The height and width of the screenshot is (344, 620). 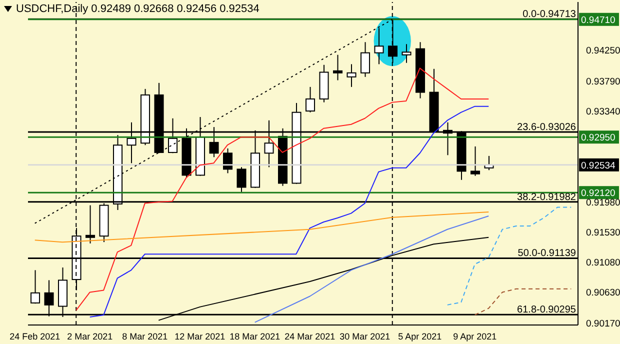 I want to click on x-tick-label: 5 Apr 2021, so click(x=420, y=336).